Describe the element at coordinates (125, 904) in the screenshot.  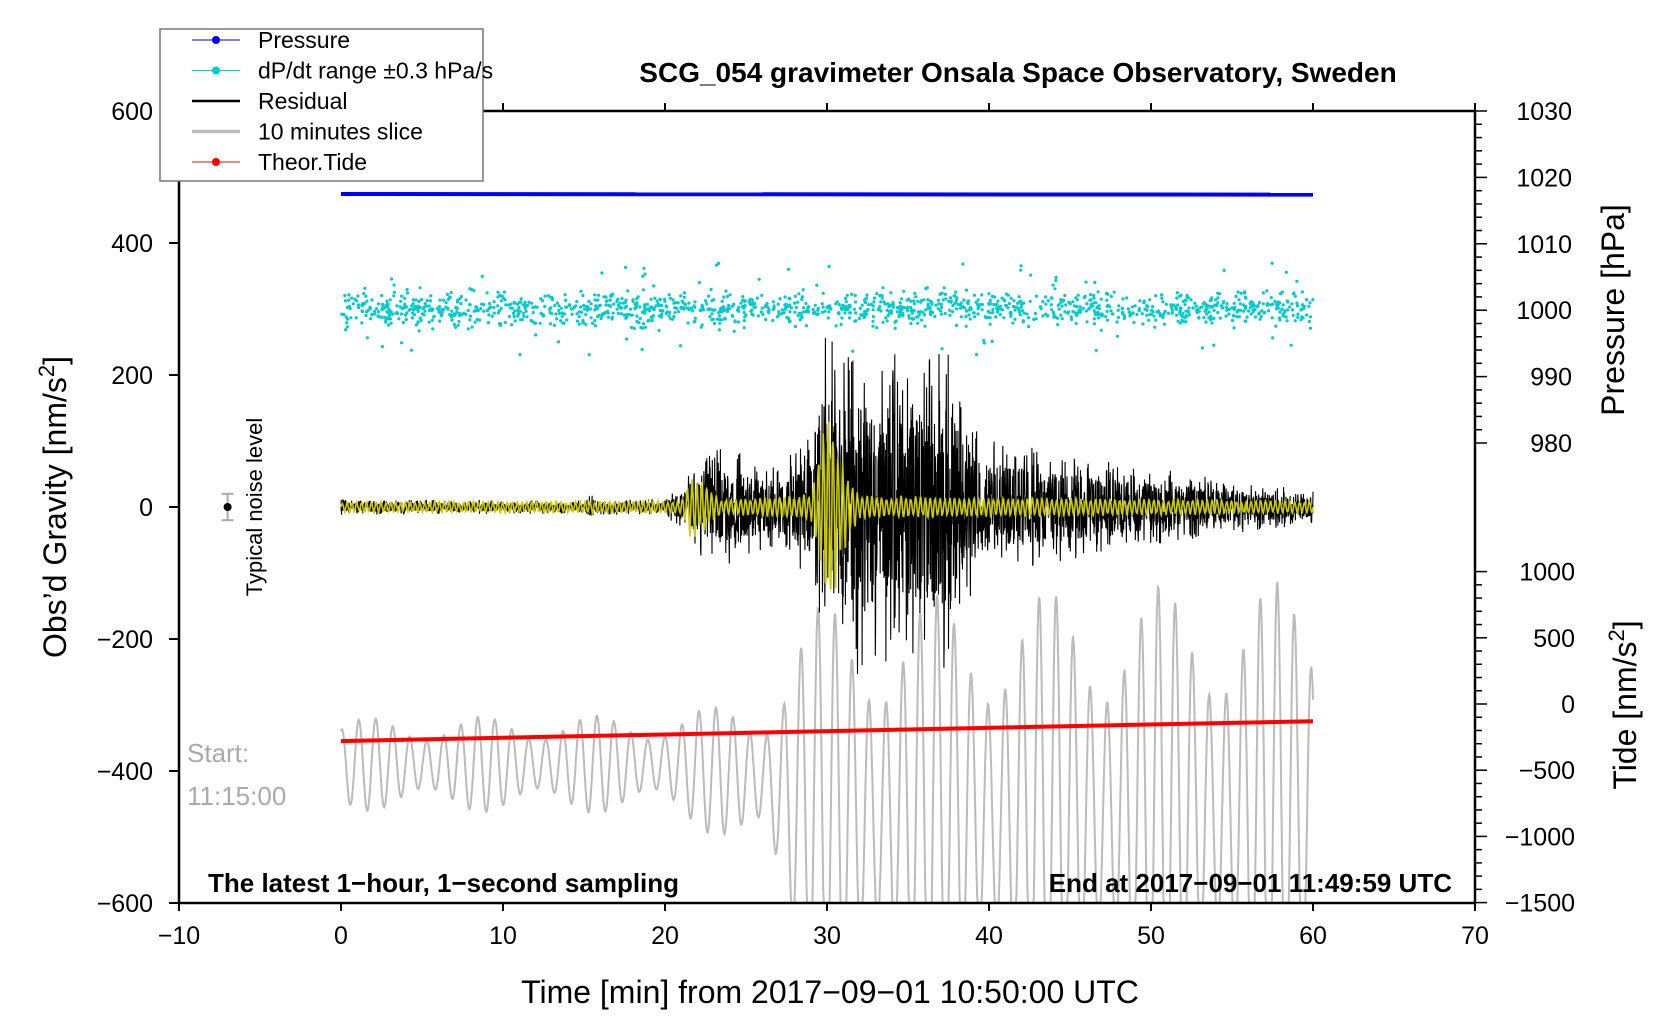
I see `y-tick-label: −600` at that location.